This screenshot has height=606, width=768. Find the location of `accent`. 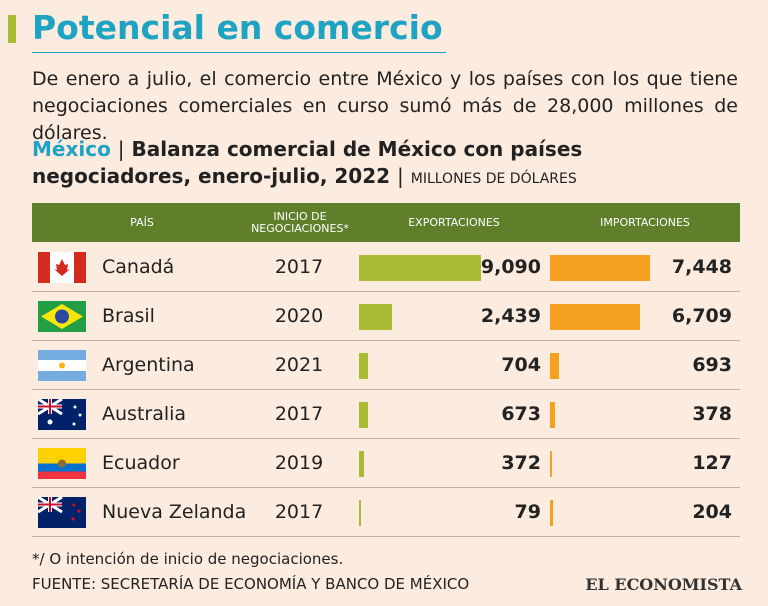

accent is located at coordinates (12, 29).